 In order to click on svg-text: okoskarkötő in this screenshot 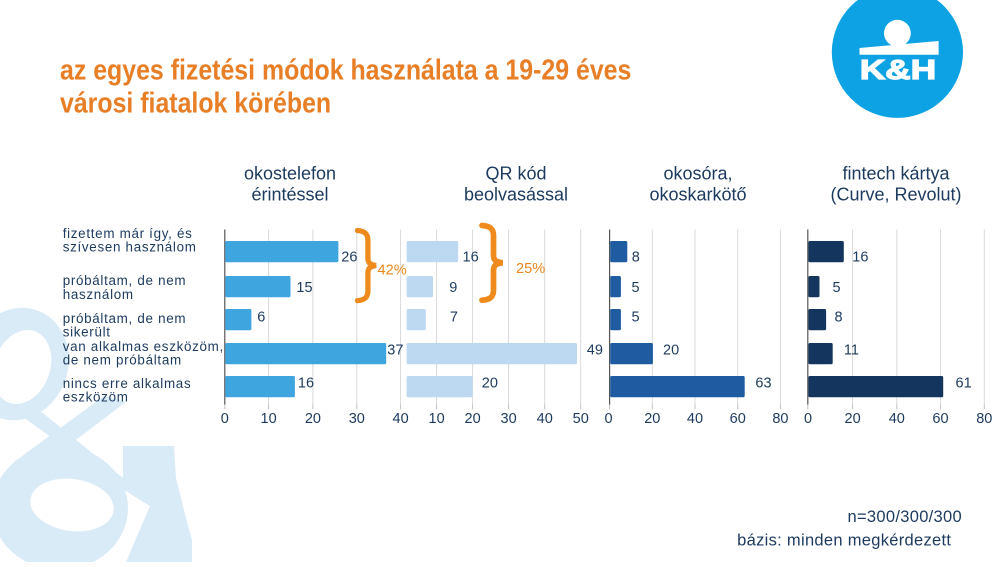, I will do `click(697, 195)`.